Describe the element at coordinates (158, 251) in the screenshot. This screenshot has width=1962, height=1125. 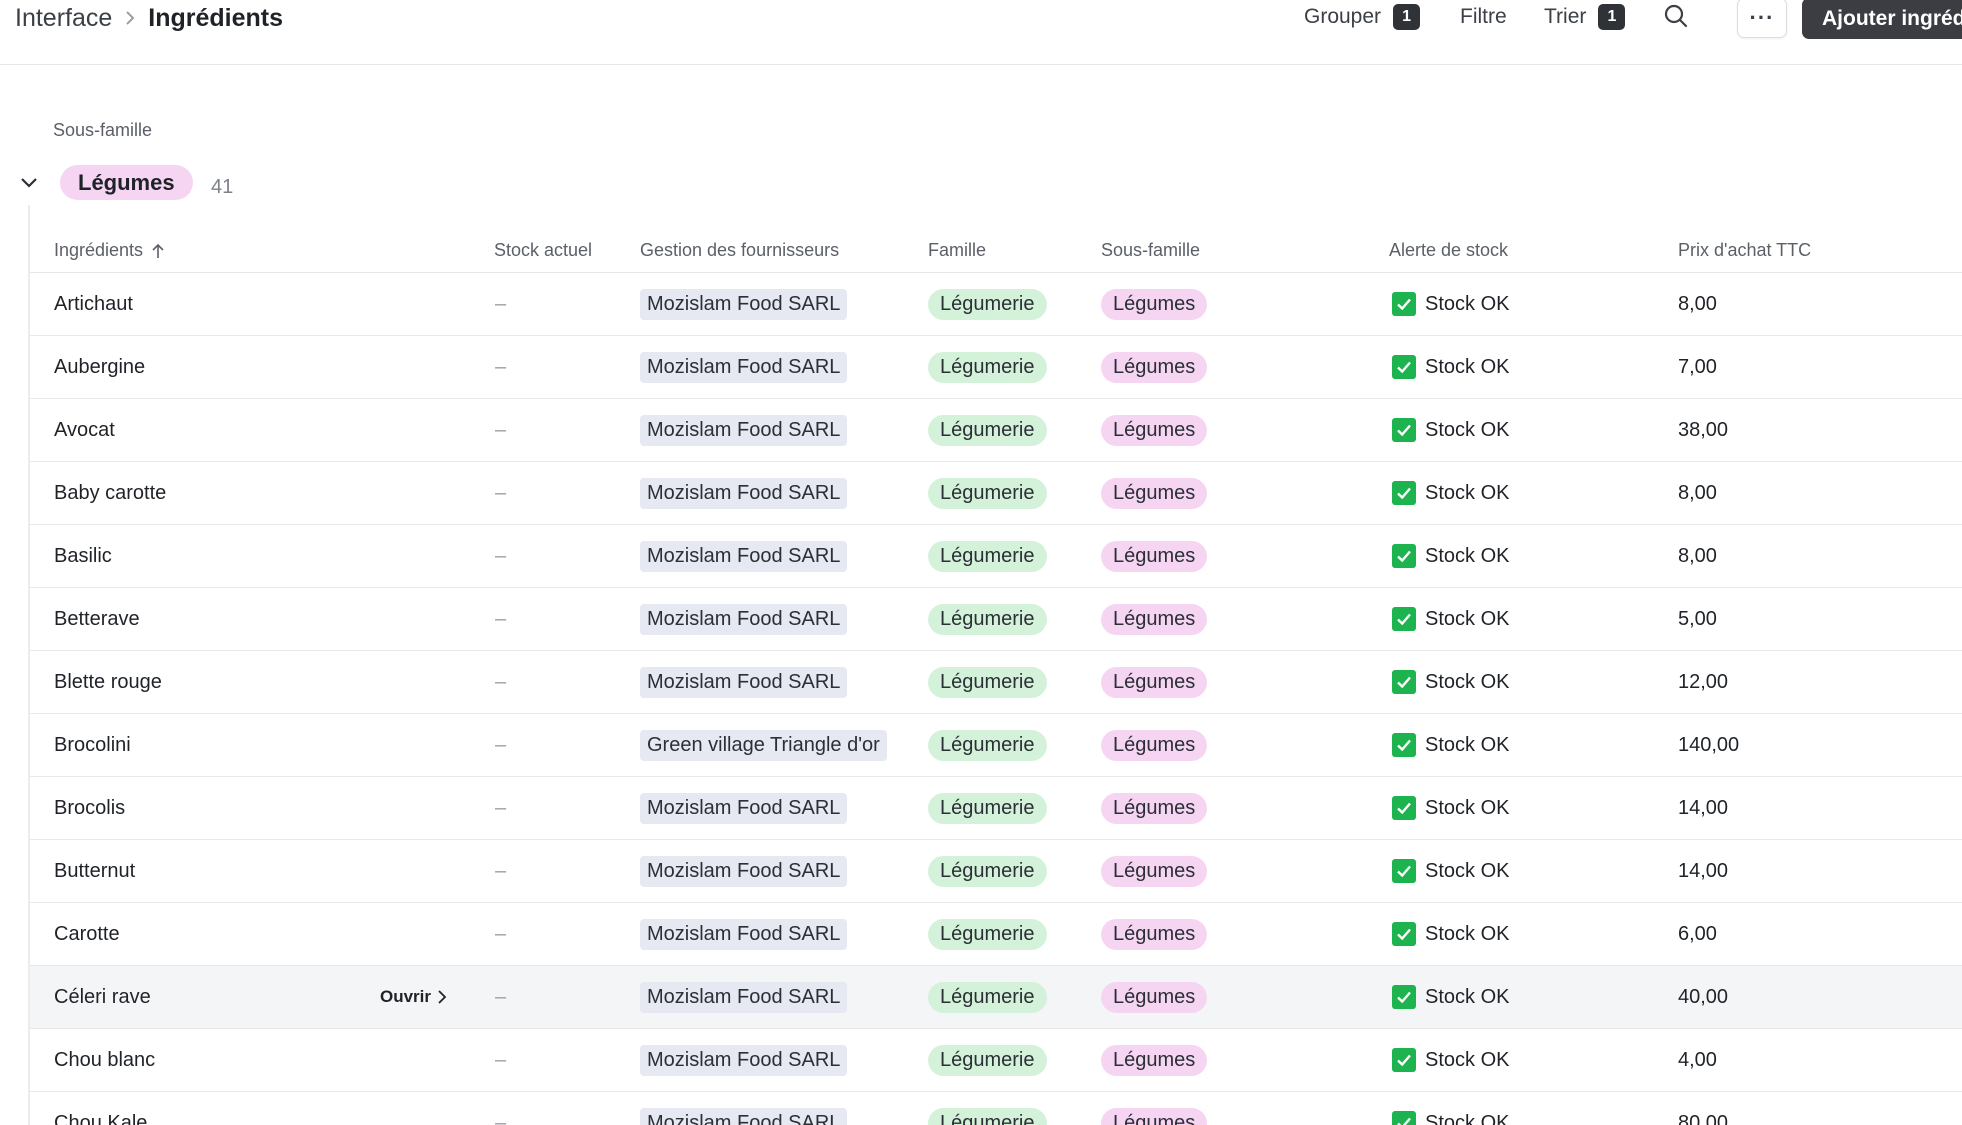
I see `arrow-up-icon` at that location.